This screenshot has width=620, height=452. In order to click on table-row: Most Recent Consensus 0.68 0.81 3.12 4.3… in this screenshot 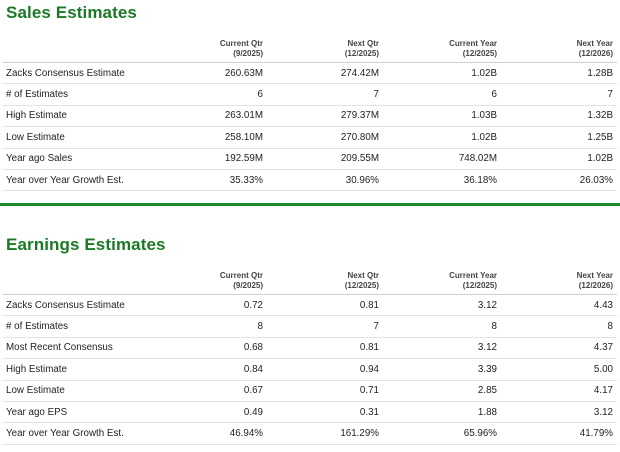, I will do `click(310, 348)`.